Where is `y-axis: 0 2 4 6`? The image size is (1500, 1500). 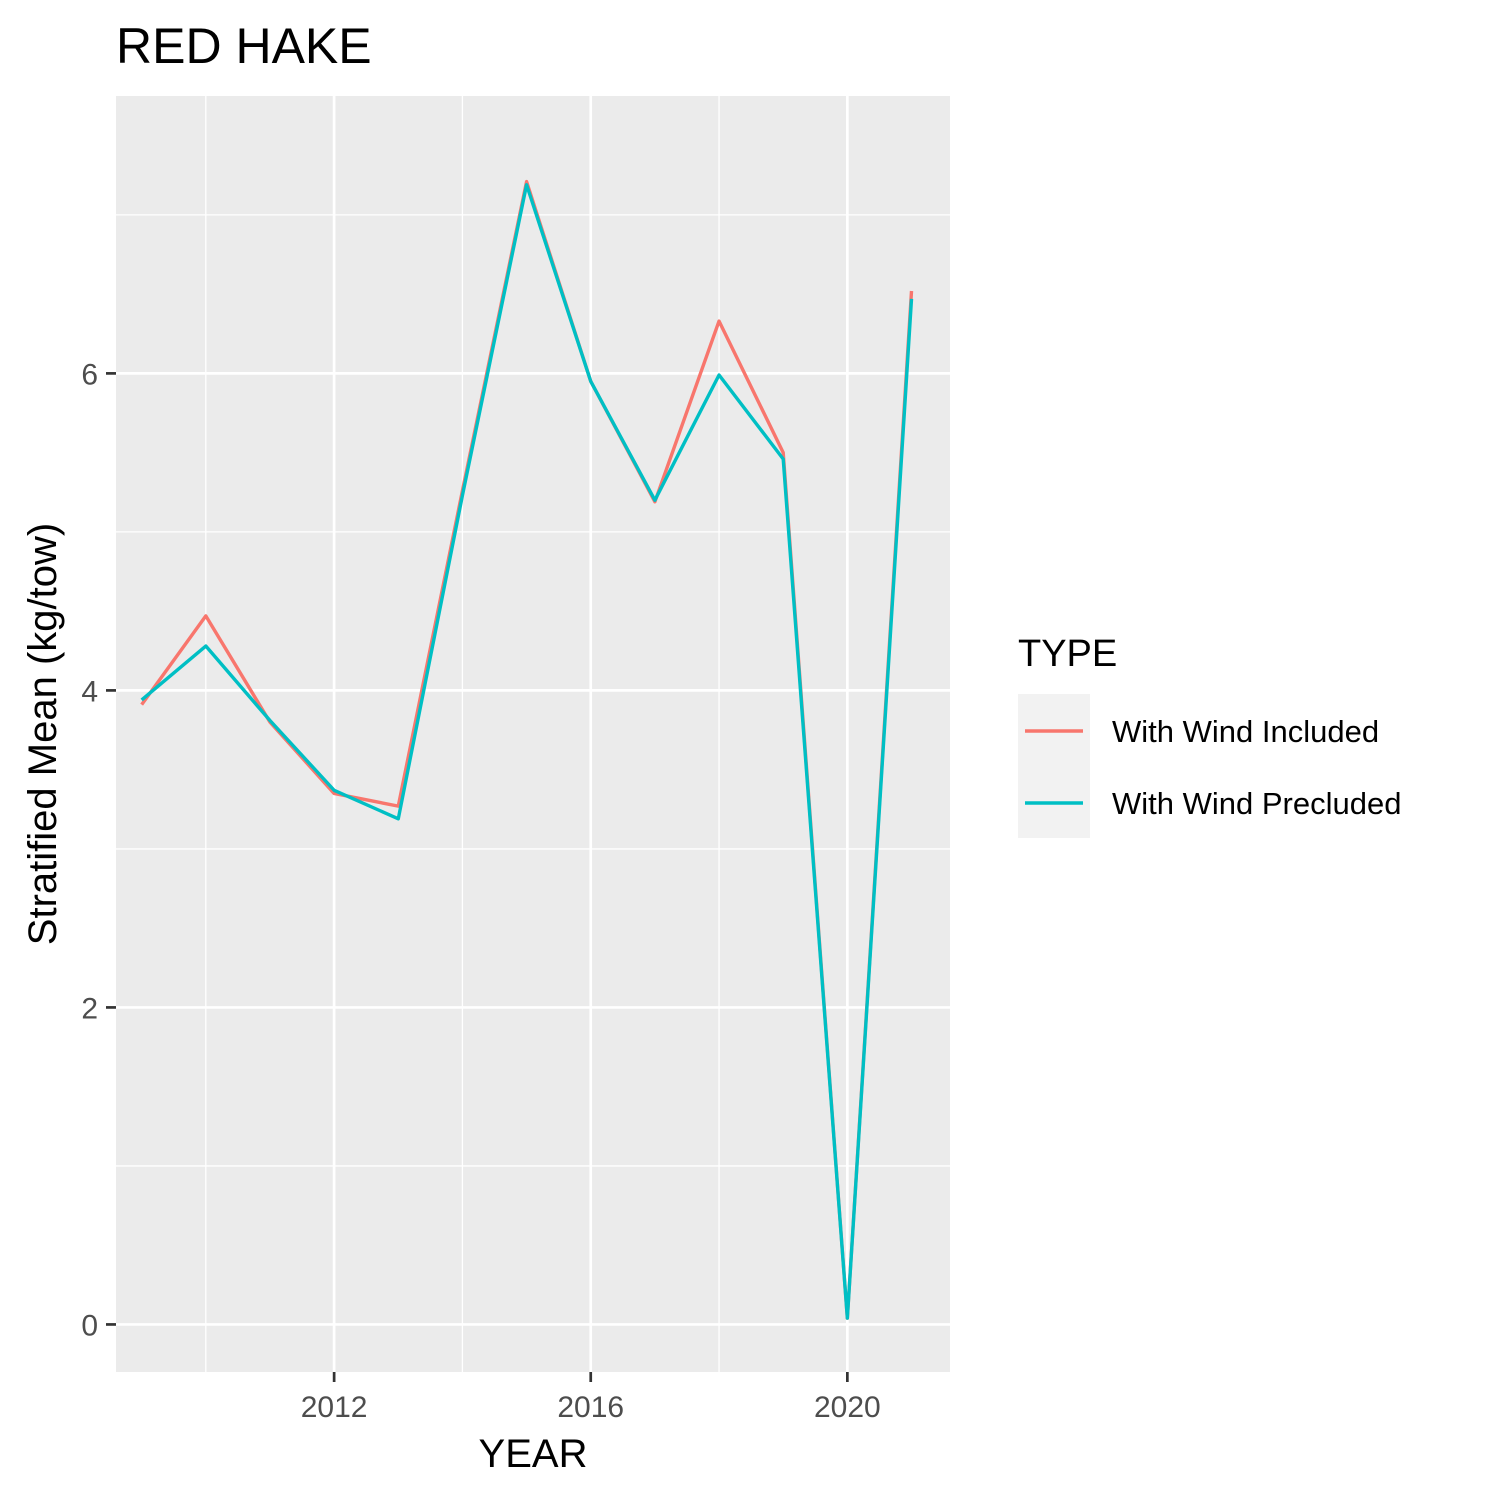
y-axis: 0 2 4 6 is located at coordinates (98, 850).